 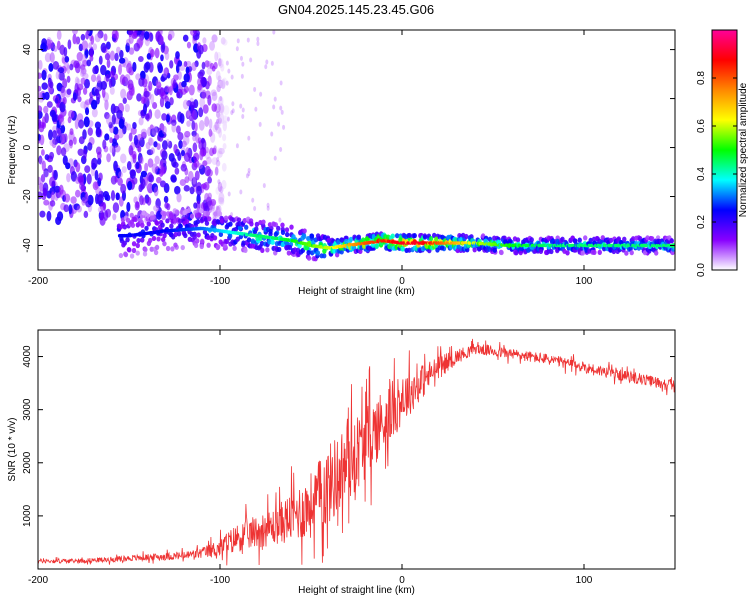 I want to click on y-axis-label: Frequency (Hz), so click(x=12, y=150).